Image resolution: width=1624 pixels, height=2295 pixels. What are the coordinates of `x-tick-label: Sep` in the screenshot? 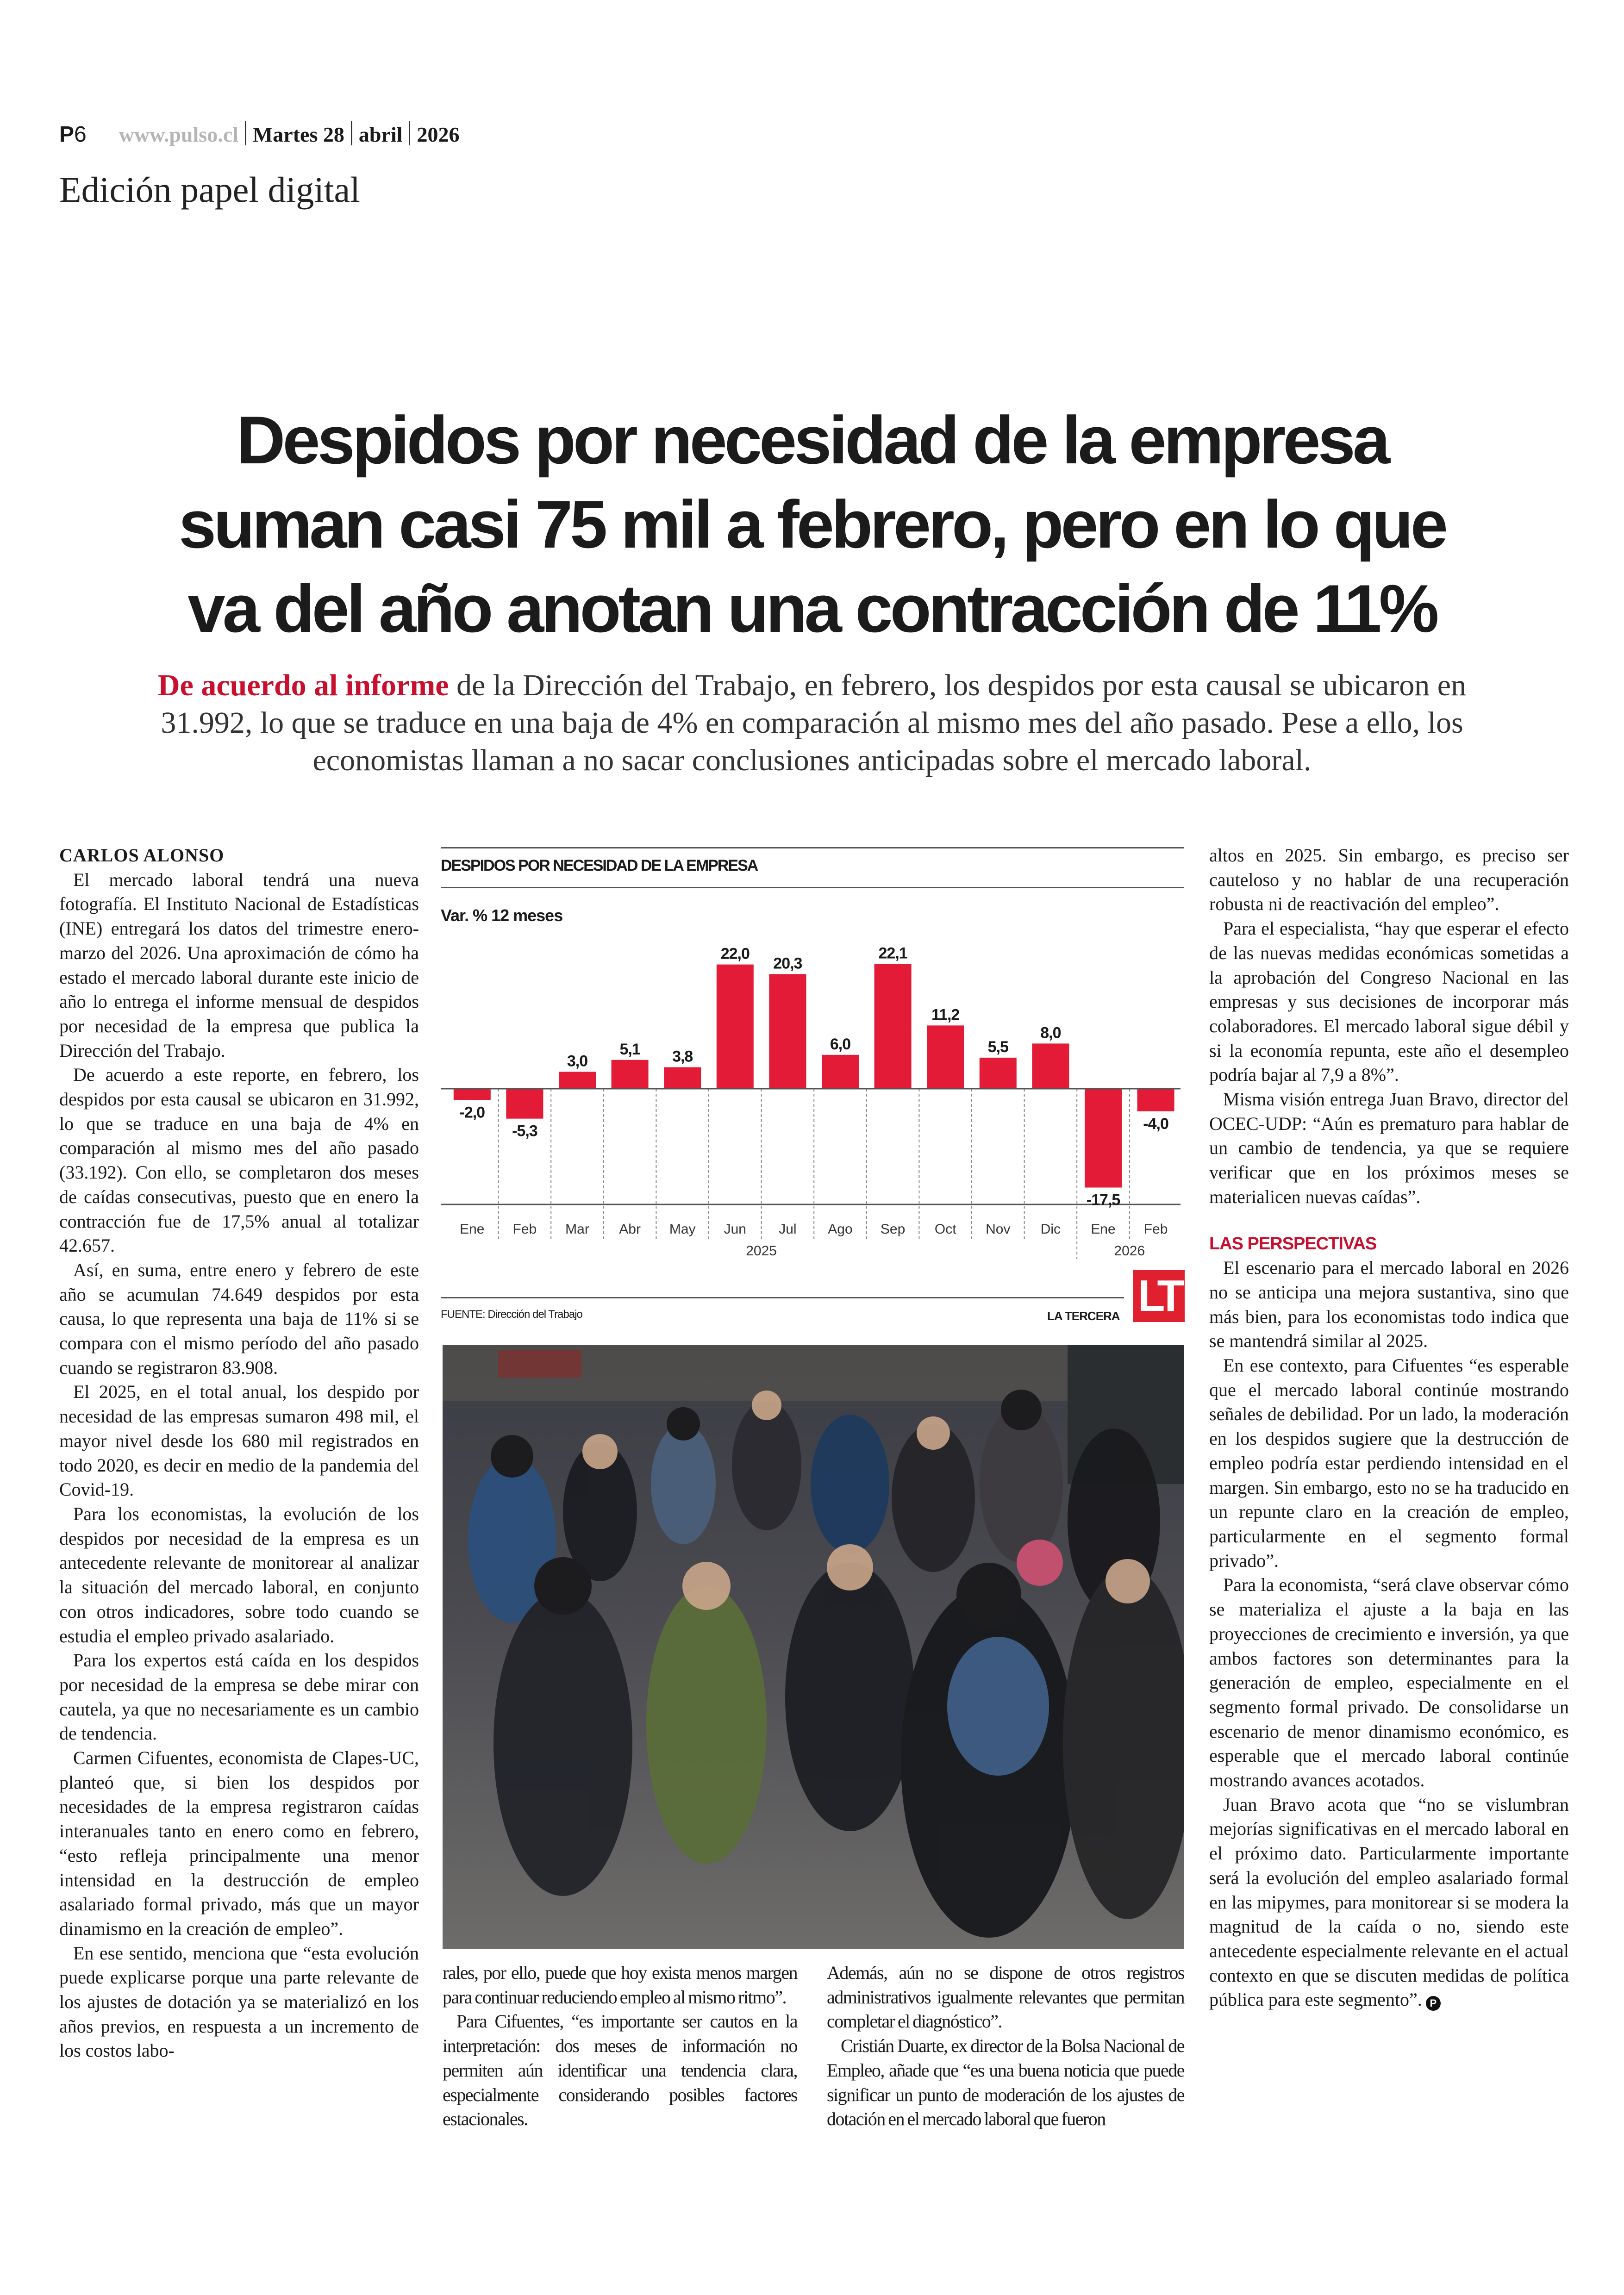 It's located at (893, 1230).